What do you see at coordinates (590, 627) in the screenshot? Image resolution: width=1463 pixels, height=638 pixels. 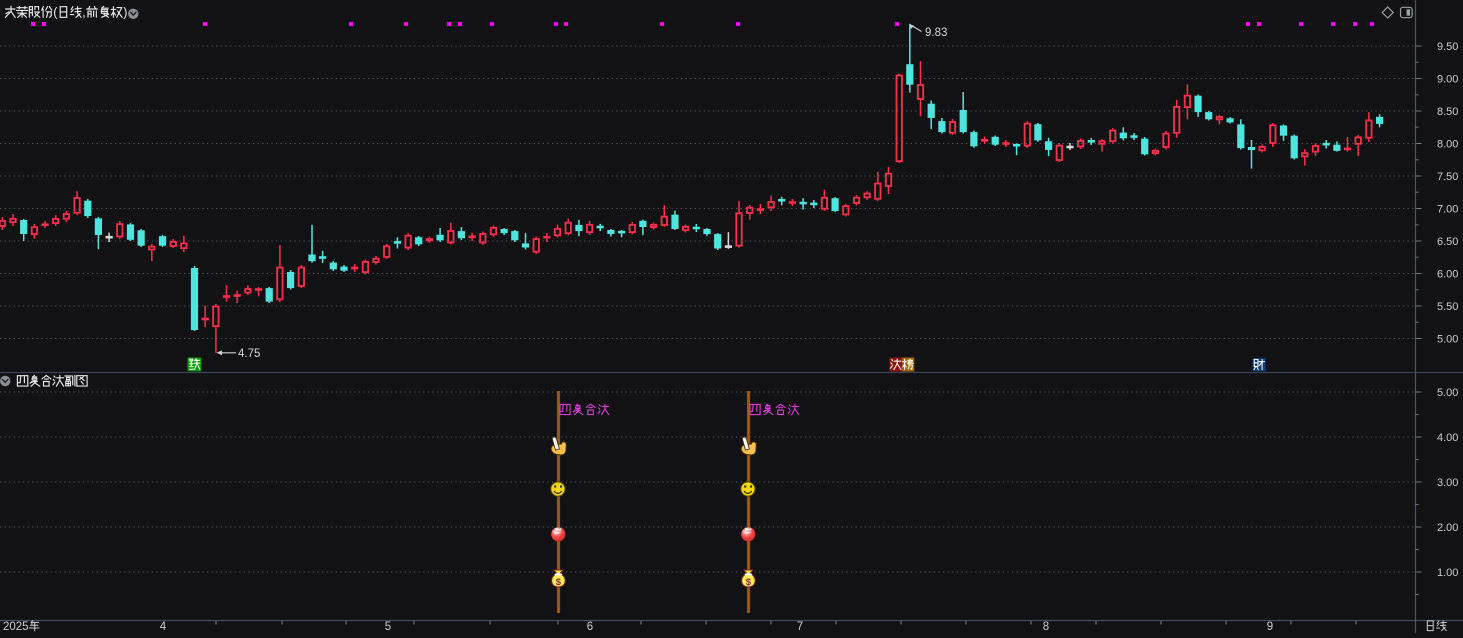 I see `svg-text: 6` at bounding box center [590, 627].